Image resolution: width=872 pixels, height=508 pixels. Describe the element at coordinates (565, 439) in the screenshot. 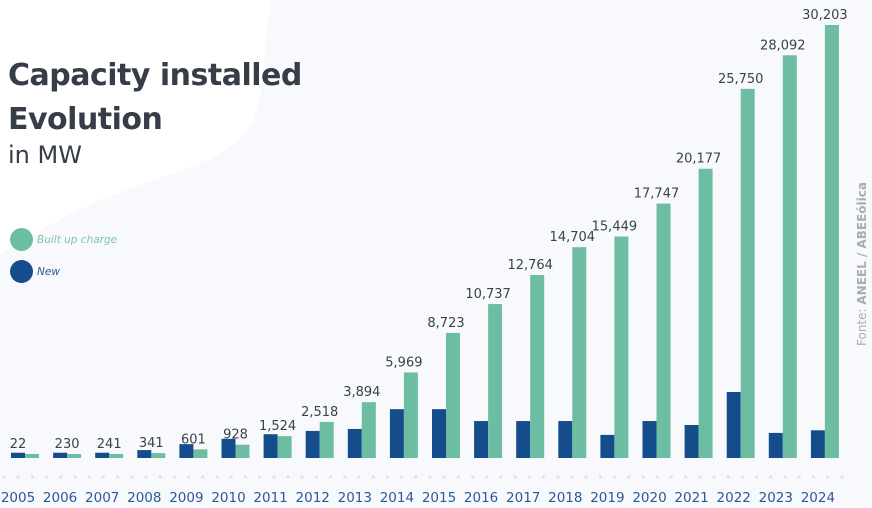

I see `bar-new-2018` at that location.